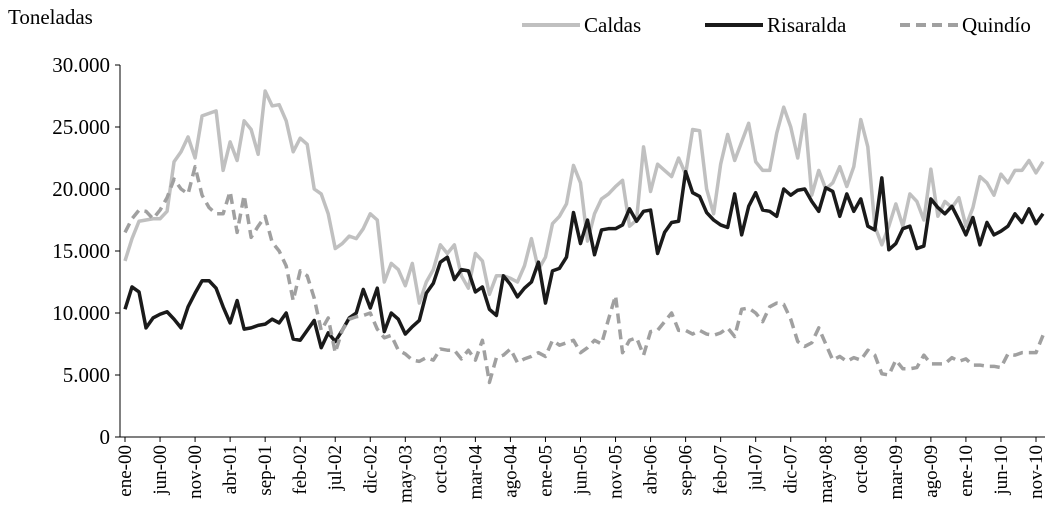 The image size is (1048, 526). Describe the element at coordinates (545, 471) in the screenshot. I see `x-tick-label: ene-05` at that location.